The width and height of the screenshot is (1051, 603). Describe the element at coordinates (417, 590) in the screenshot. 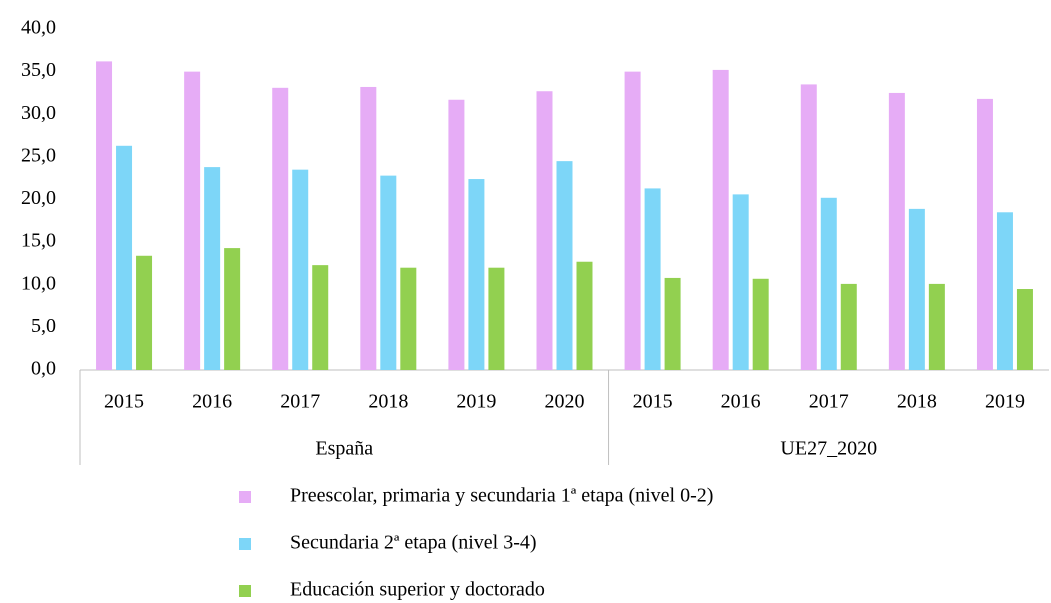

I see `legend-label: Educación superior y doctorado` at that location.